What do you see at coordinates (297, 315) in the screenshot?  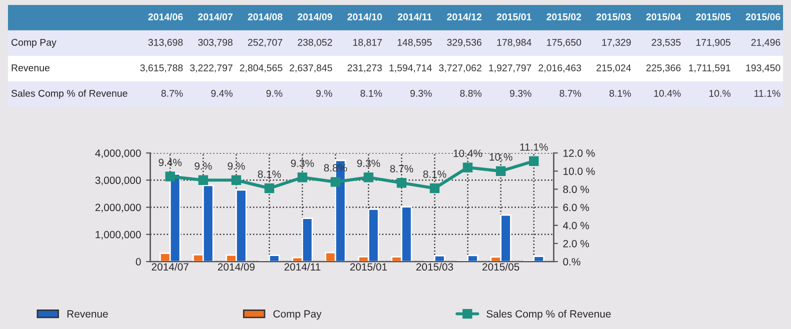 I see `legend-label: Comp Pay` at bounding box center [297, 315].